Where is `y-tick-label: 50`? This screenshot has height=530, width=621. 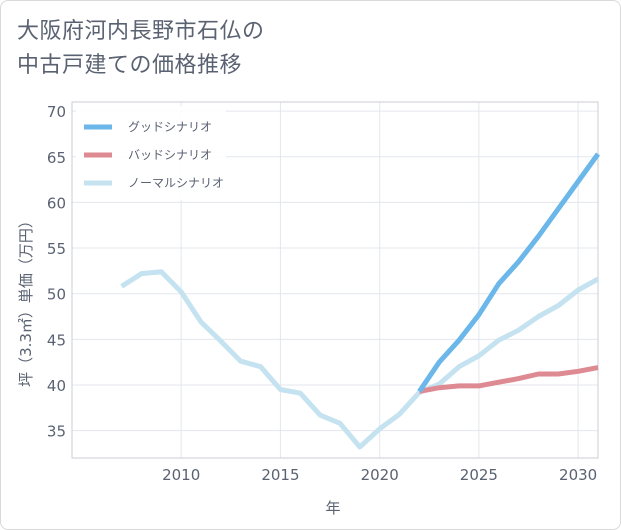
y-tick-label: 50 is located at coordinates (56, 295).